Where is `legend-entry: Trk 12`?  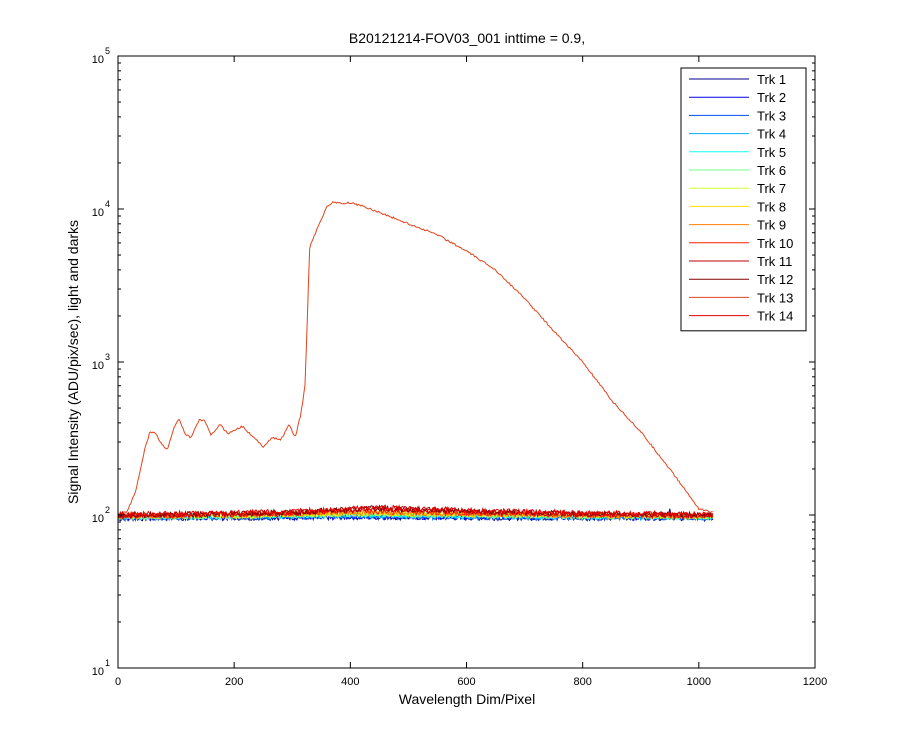 legend-entry: Trk 12 is located at coordinates (775, 279).